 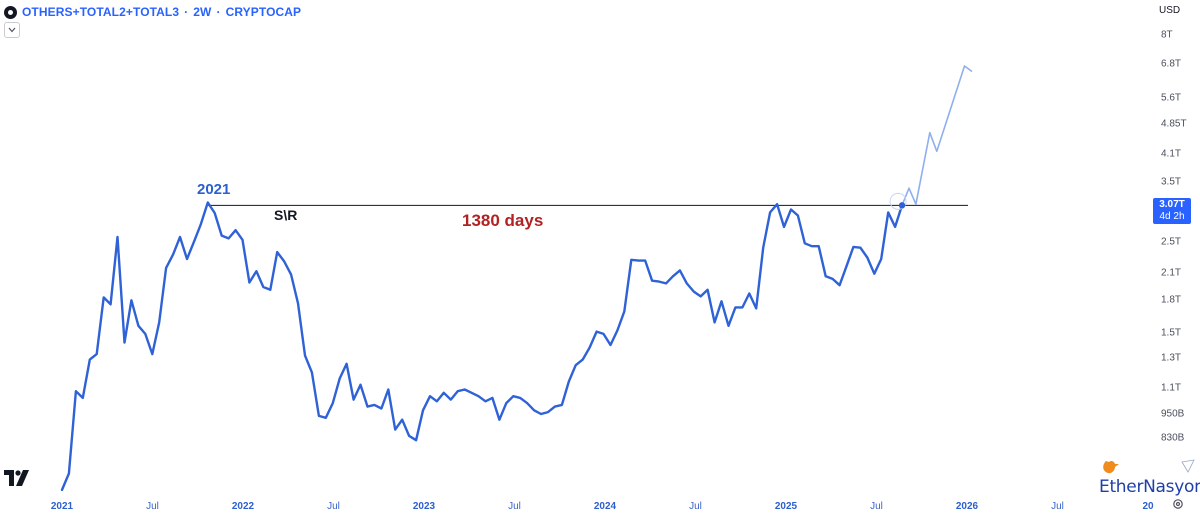 What do you see at coordinates (1171, 300) in the screenshot?
I see `price-tick-label: 1.8T` at bounding box center [1171, 300].